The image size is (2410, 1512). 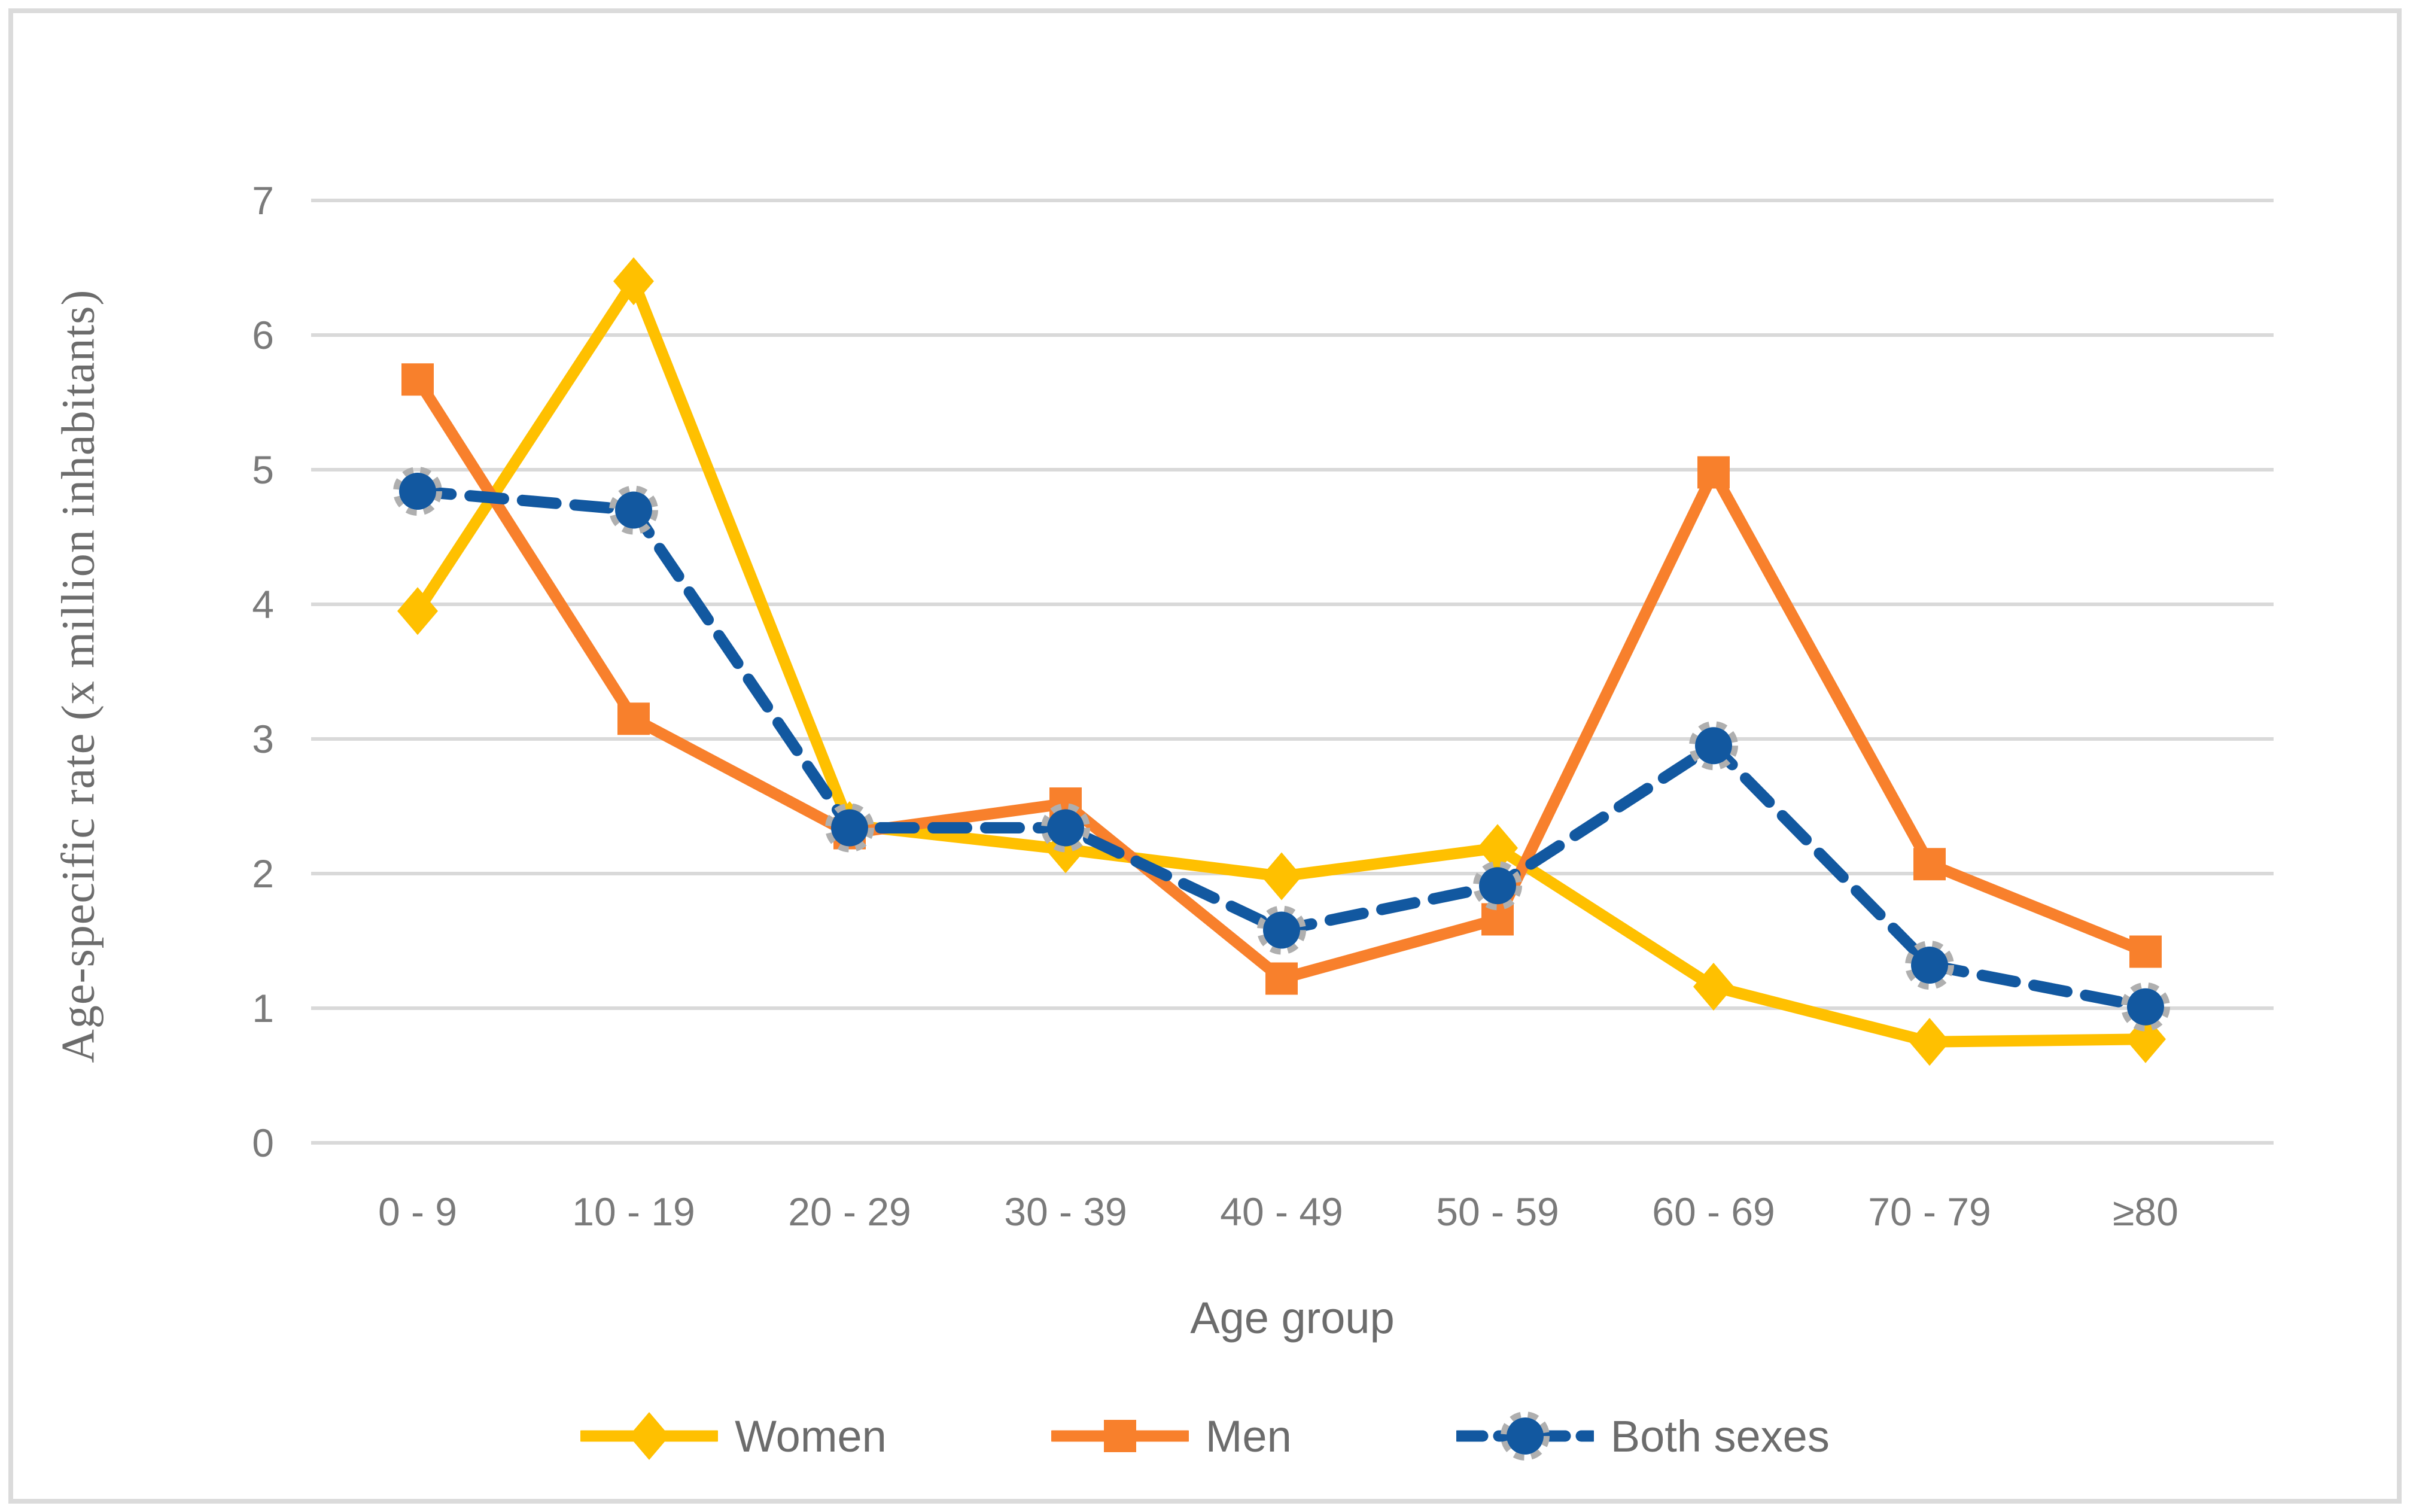 What do you see at coordinates (263, 335) in the screenshot?
I see `y-tick-label-6: 6` at bounding box center [263, 335].